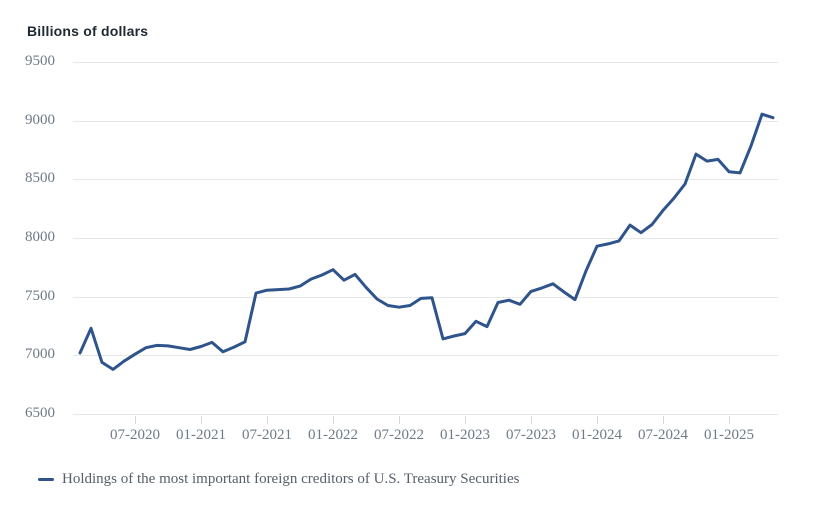 The height and width of the screenshot is (508, 833). What do you see at coordinates (399, 435) in the screenshot?
I see `x-tick-label-07-2022: 07-2022` at bounding box center [399, 435].